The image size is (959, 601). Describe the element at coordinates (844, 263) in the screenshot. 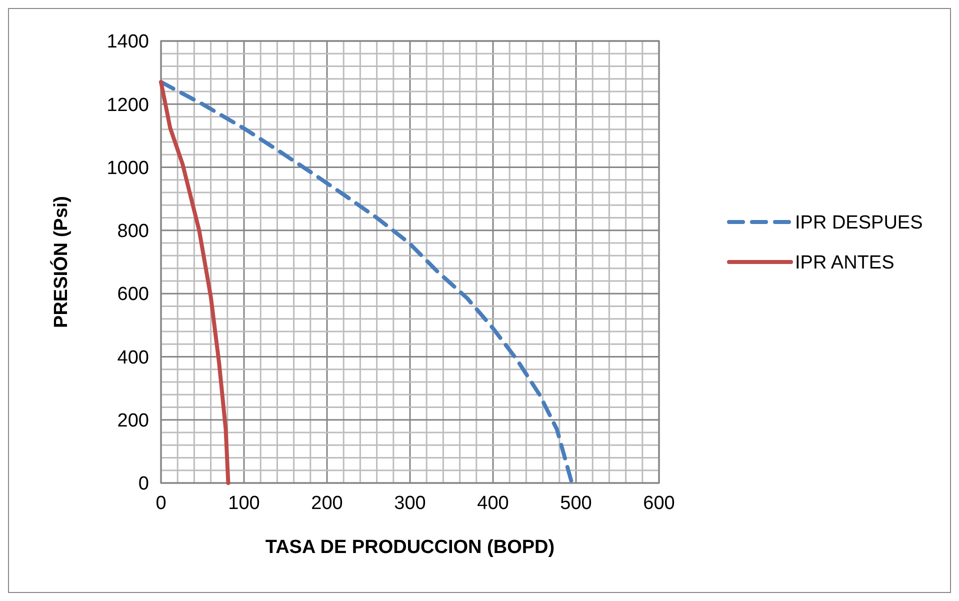

I see `legend-label: IPR ANTES` at that location.